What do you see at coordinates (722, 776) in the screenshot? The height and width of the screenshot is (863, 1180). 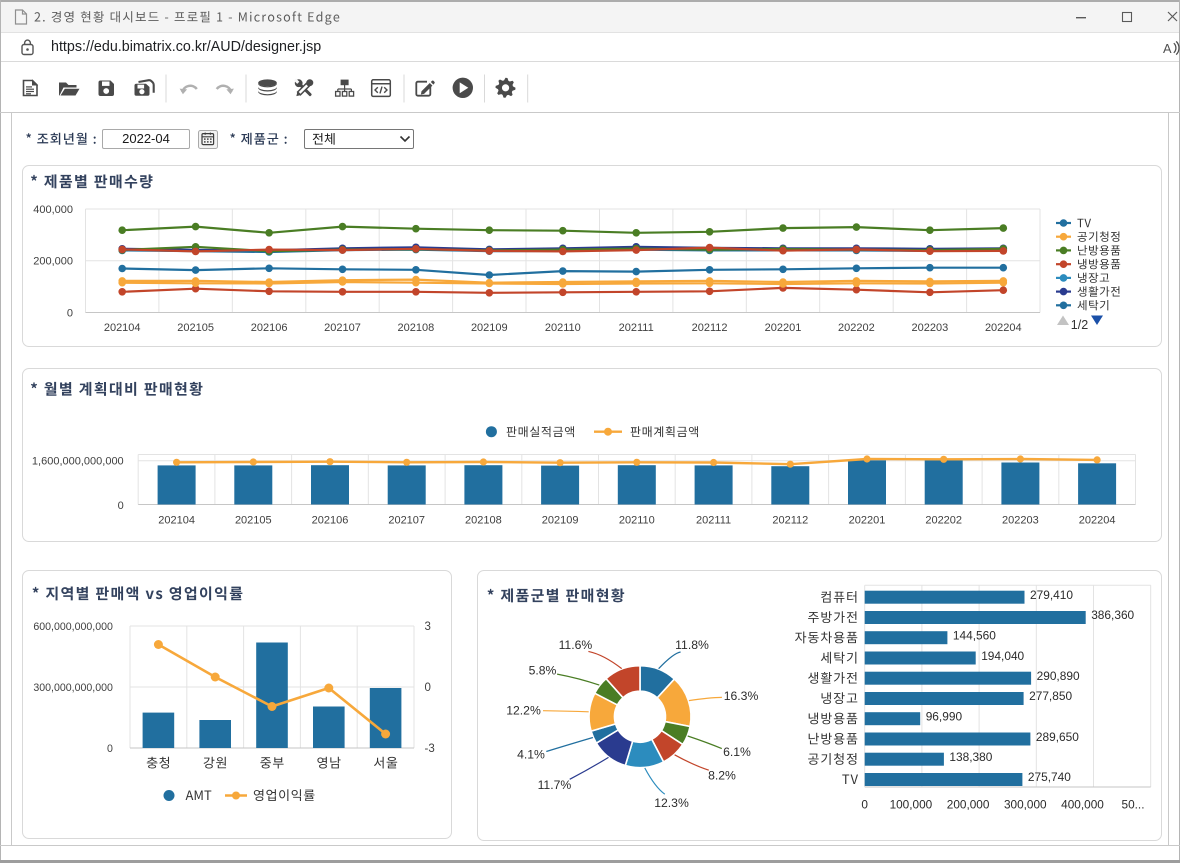 I see `svg-text: 8.2%` at bounding box center [722, 776].